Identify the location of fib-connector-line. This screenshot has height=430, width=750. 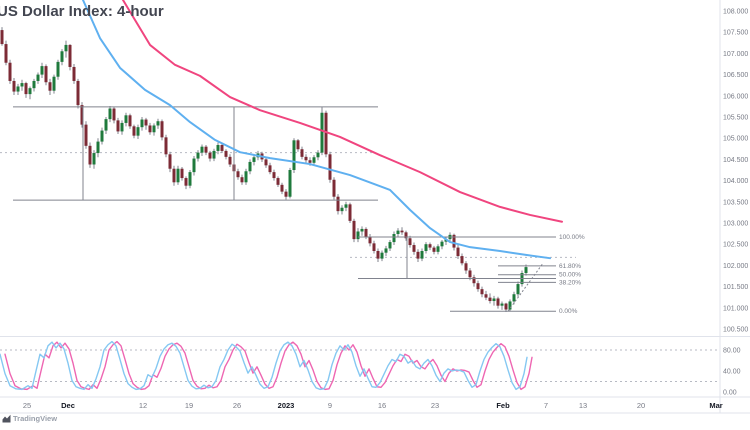
(525, 287).